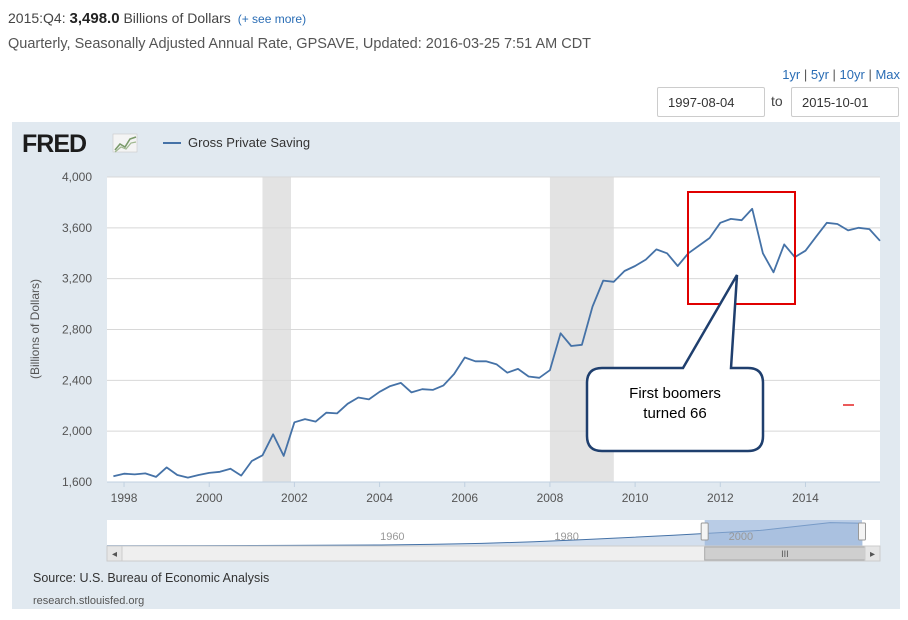 This screenshot has height=620, width=908. I want to click on range-10yr-link: 10yr, so click(852, 74).